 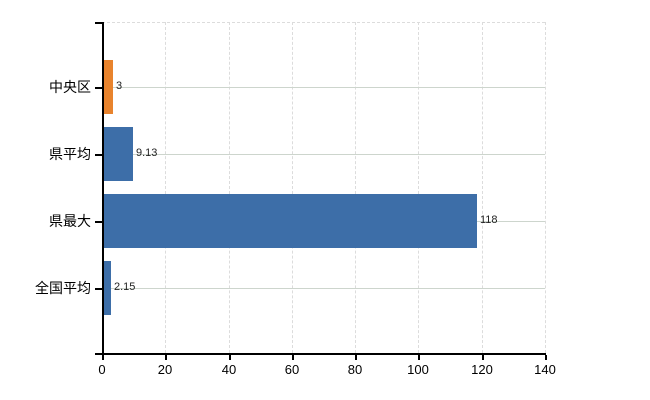 What do you see at coordinates (103, 188) in the screenshot?
I see `y-axis-line` at bounding box center [103, 188].